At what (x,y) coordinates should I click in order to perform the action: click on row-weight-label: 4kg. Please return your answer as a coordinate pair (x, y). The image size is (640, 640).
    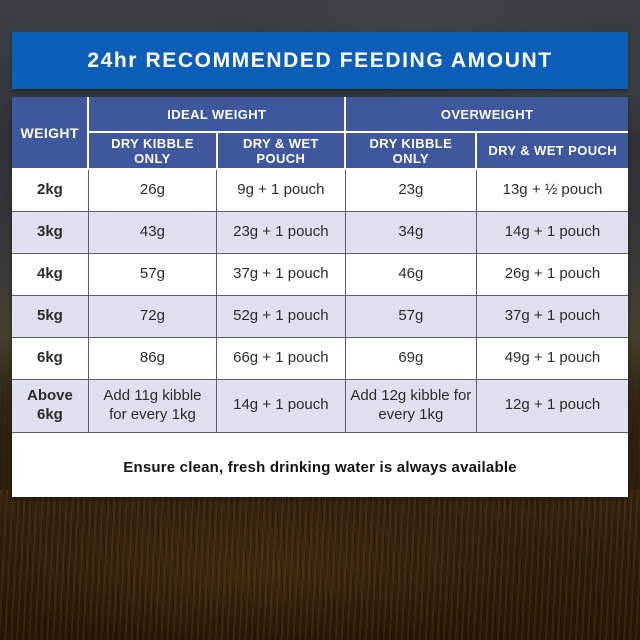
    Looking at the image, I should click on (50, 274).